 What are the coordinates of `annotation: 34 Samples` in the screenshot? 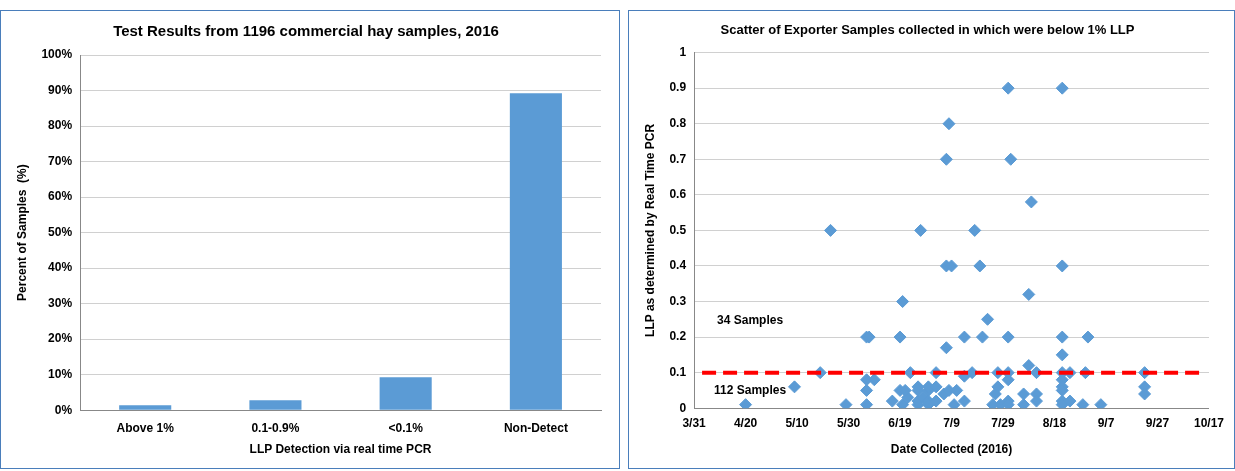 It's located at (750, 319).